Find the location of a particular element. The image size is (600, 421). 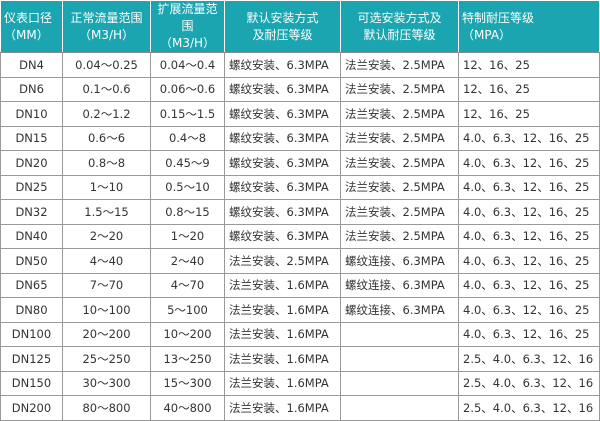

cell-caliber: DN100 is located at coordinates (31, 334).